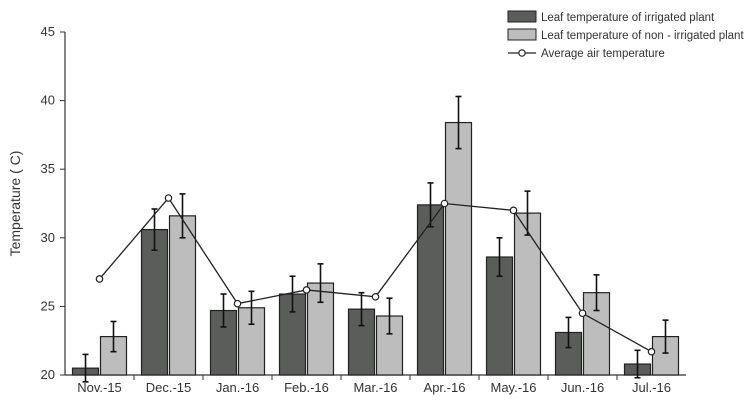  Describe the element at coordinates (375, 387) in the screenshot. I see `x-tick-label: Mar.-16` at that location.